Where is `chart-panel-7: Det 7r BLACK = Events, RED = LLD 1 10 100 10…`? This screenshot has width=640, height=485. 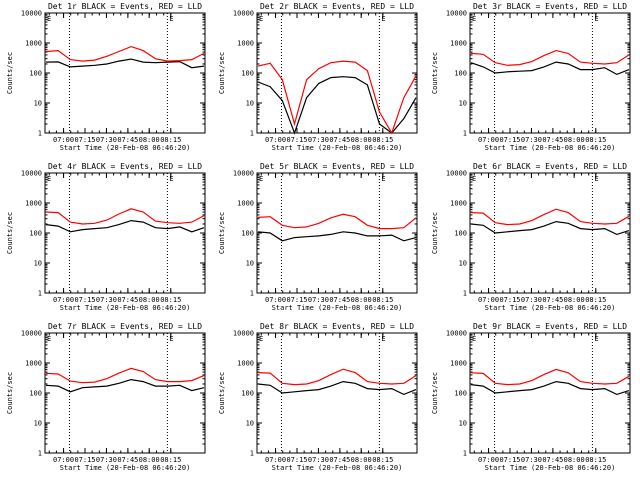 chart-panel-7: Det 7r BLACK = Events, RED = LLD 1 10 100 10… is located at coordinates (106, 397).